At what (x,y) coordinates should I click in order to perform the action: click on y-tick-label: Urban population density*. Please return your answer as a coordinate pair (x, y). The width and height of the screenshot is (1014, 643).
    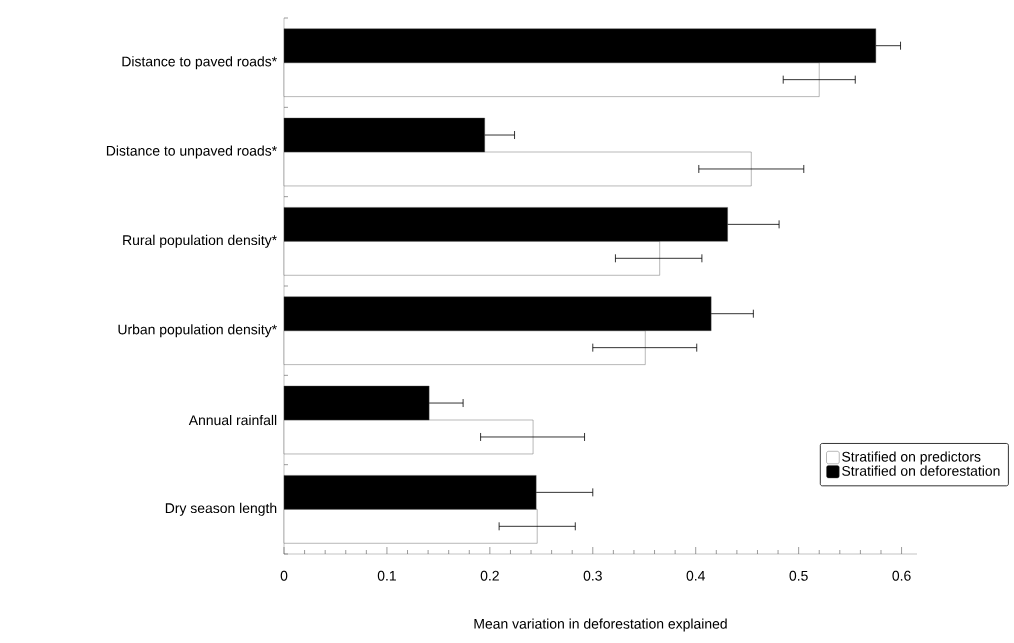
    Looking at the image, I should click on (197, 331).